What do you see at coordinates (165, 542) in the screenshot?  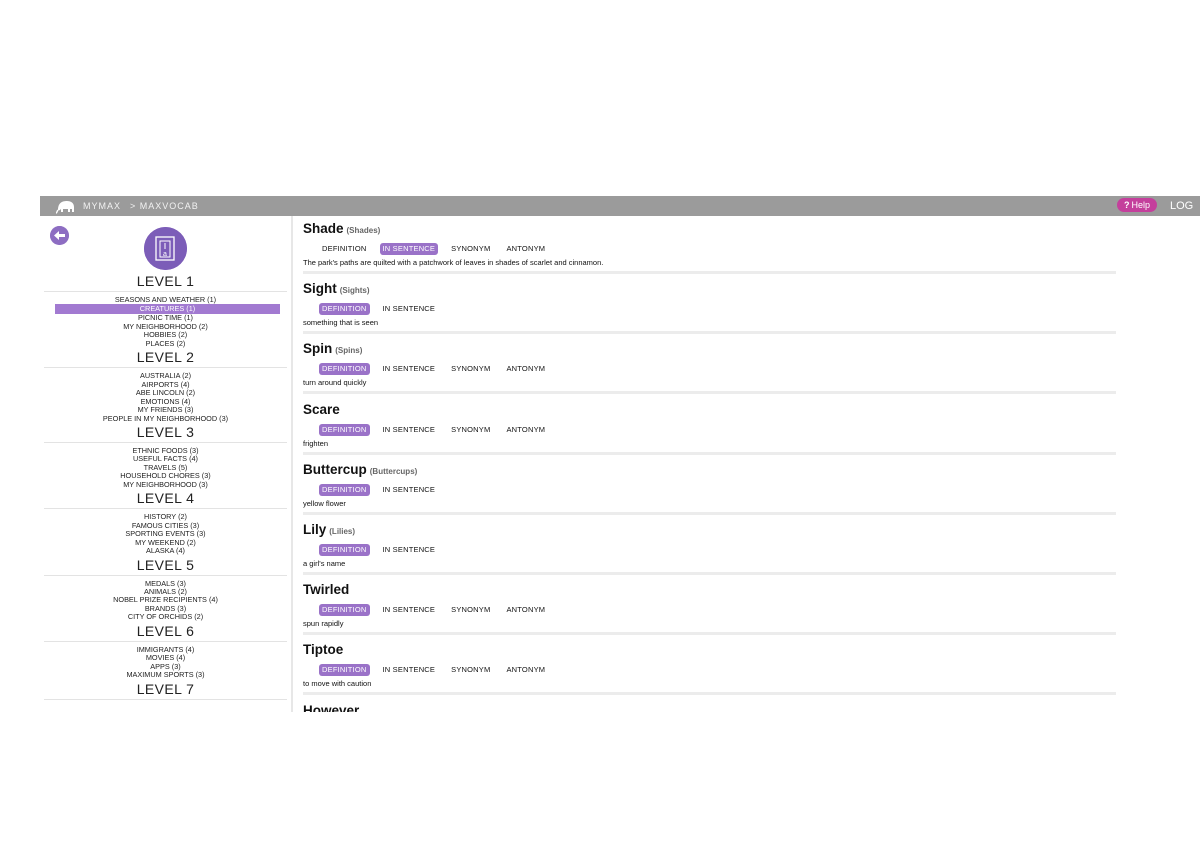 I see `topic-item: MY WEEKEND (2)` at bounding box center [165, 542].